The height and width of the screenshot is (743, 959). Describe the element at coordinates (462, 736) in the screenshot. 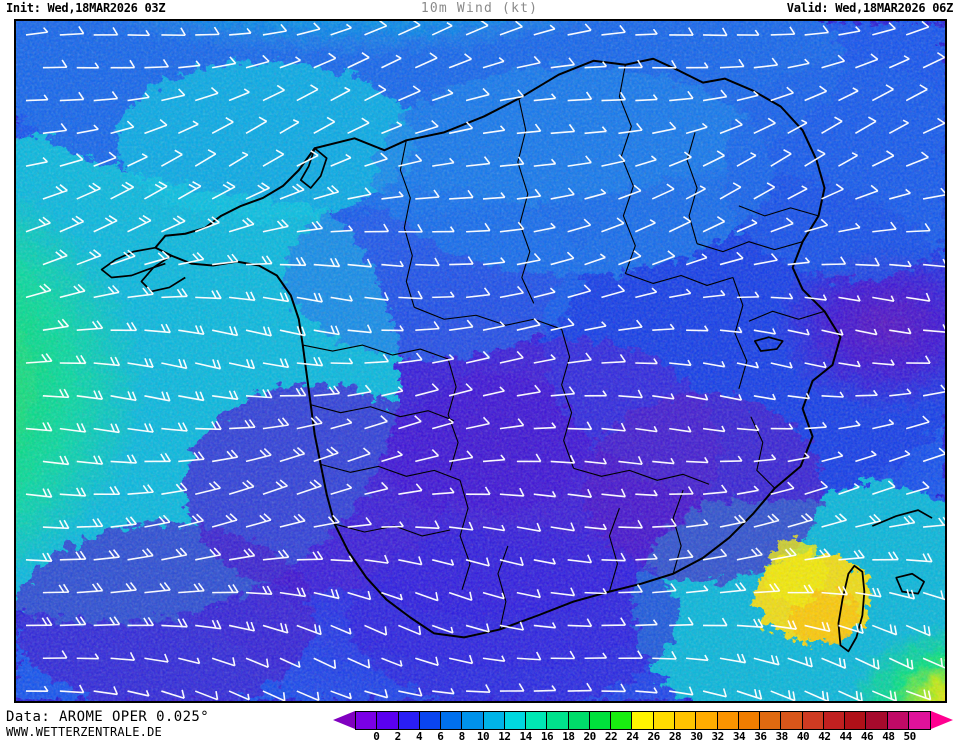

I see `colorbar-tick: 8` at that location.